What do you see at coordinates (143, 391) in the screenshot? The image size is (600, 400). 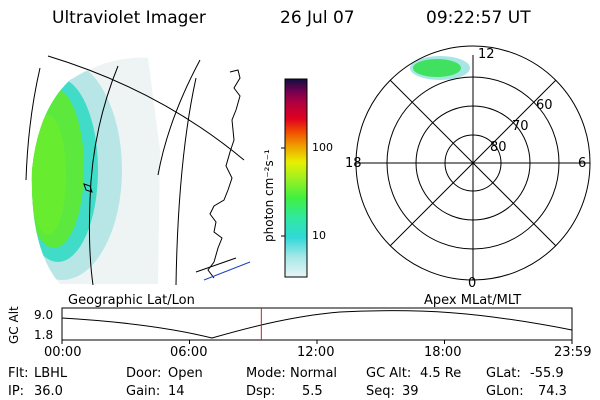 I see `gain-label: Gain:` at bounding box center [143, 391].